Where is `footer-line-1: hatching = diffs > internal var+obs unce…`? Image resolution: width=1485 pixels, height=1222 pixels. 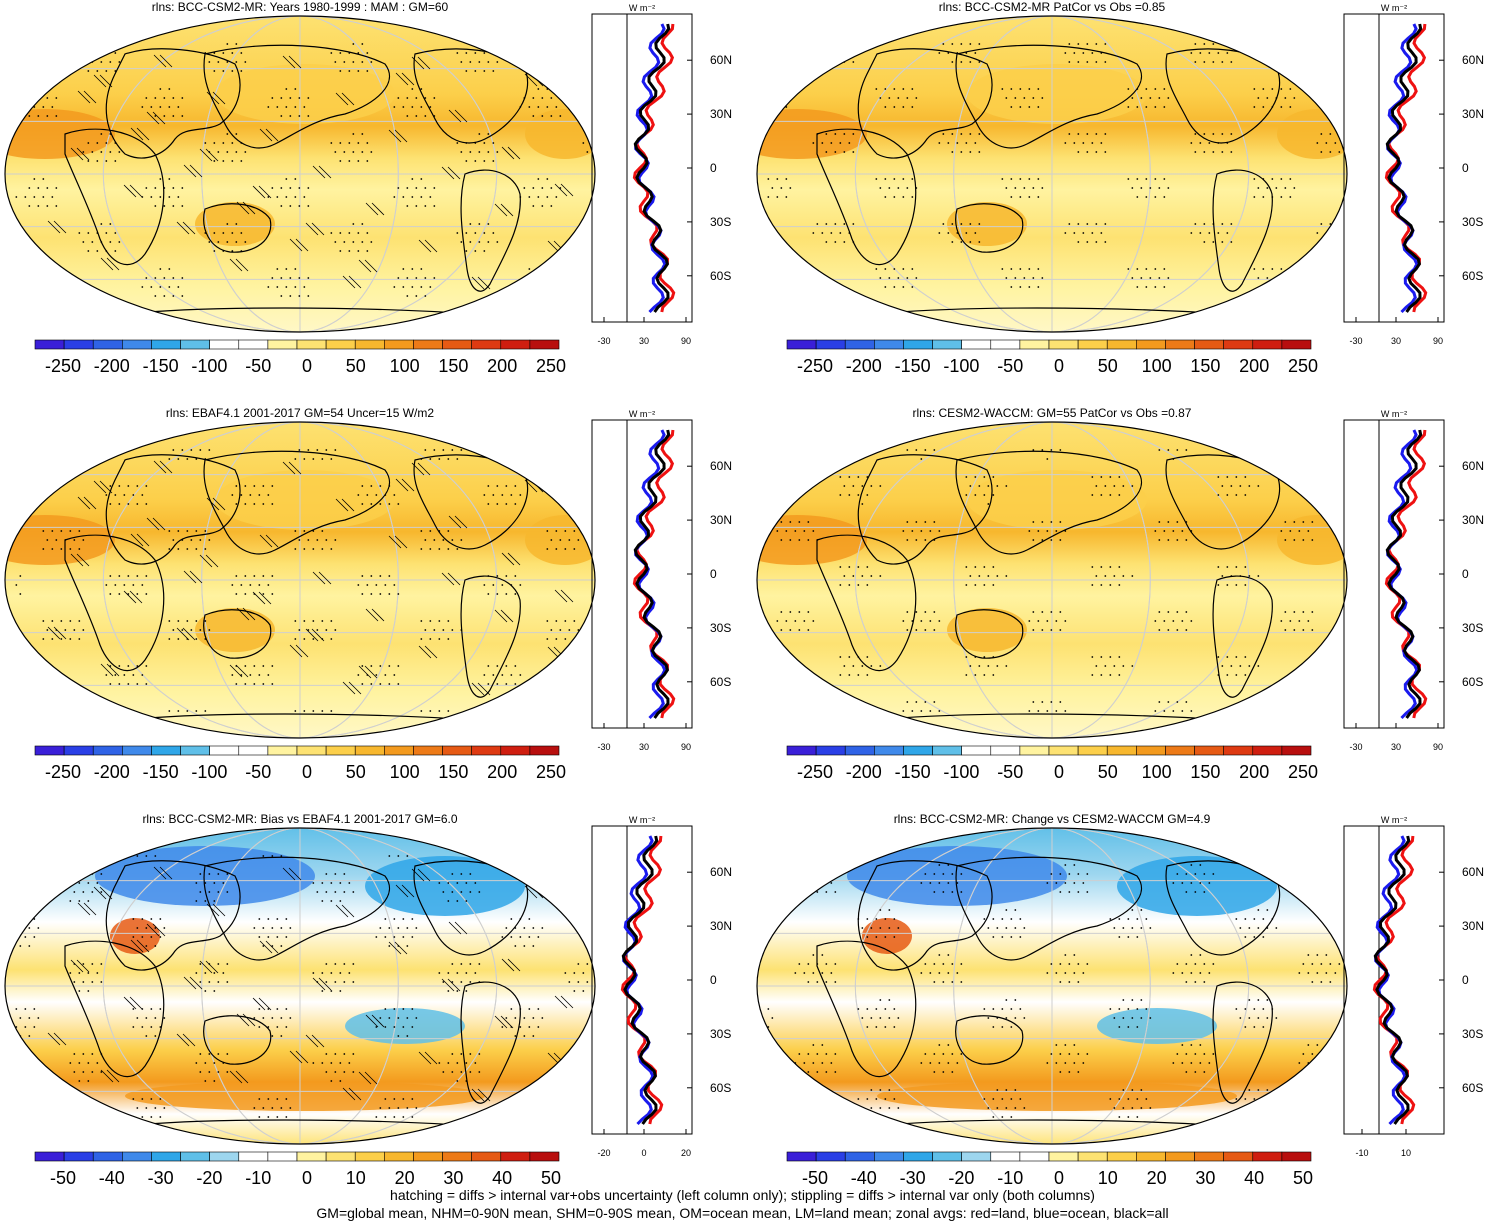 footer-line-1: hatching = diffs > internal var+obs unce… is located at coordinates (742, 1195).